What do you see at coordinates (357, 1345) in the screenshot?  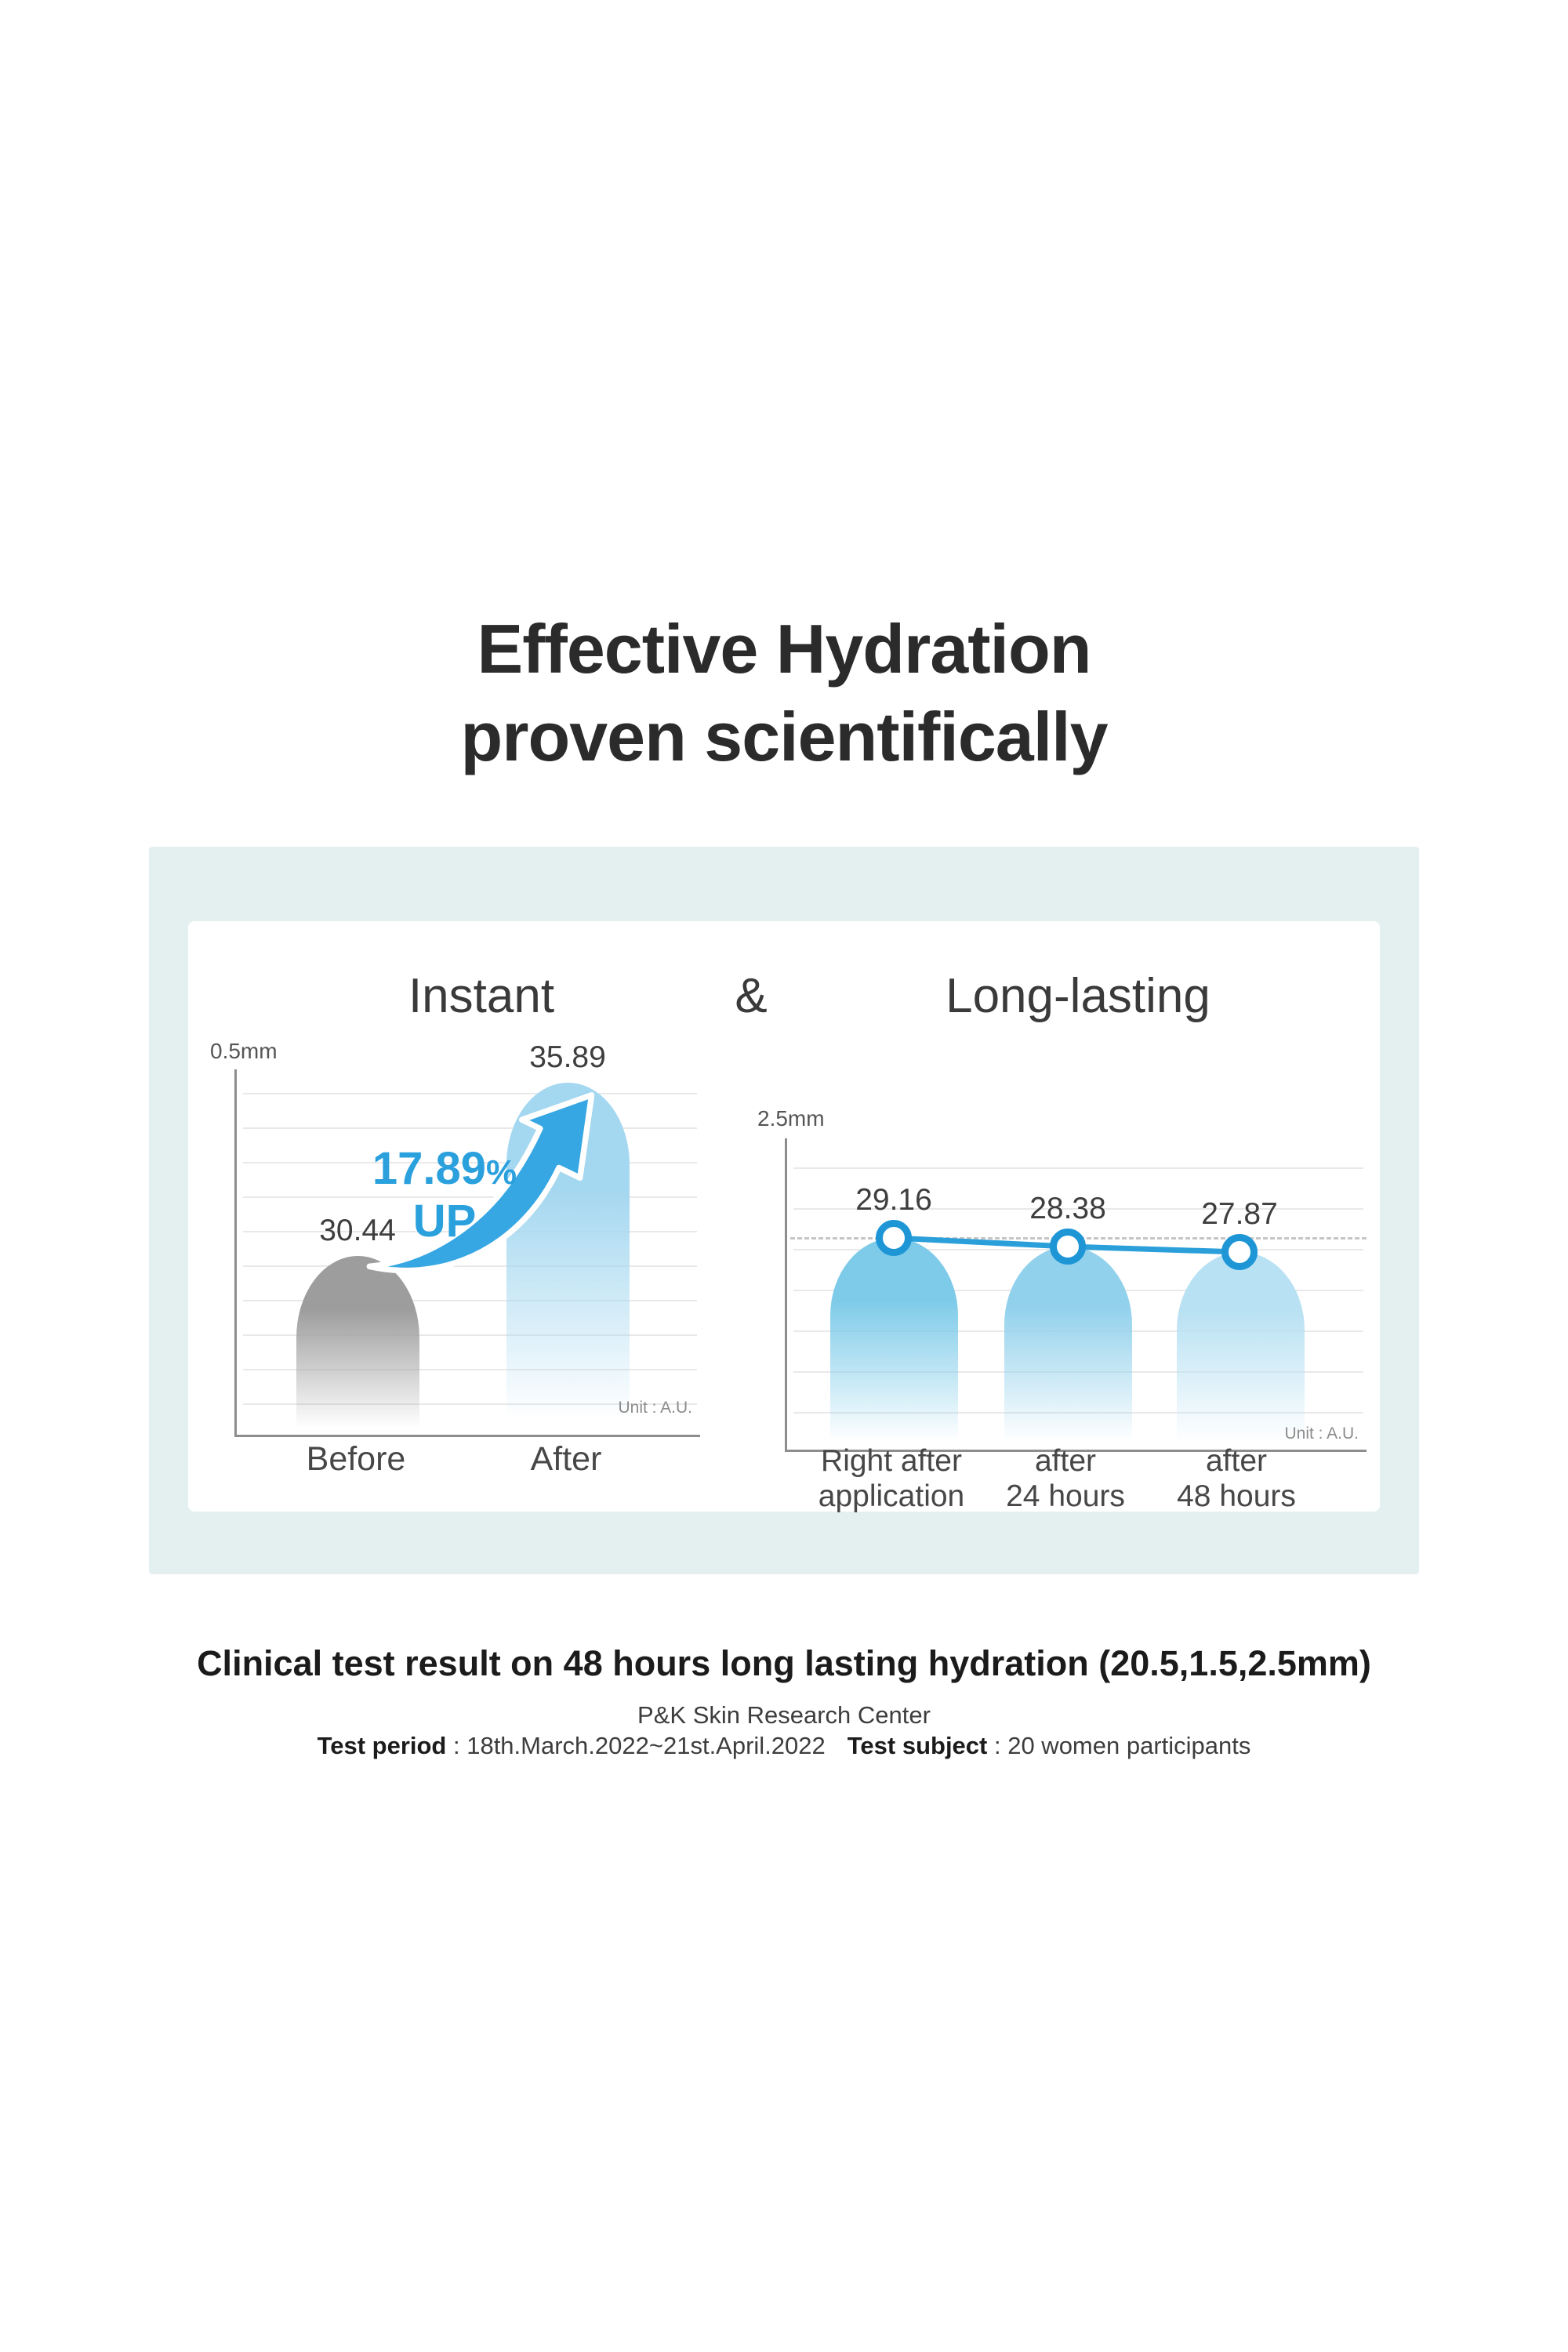 I see `bar-before` at bounding box center [357, 1345].